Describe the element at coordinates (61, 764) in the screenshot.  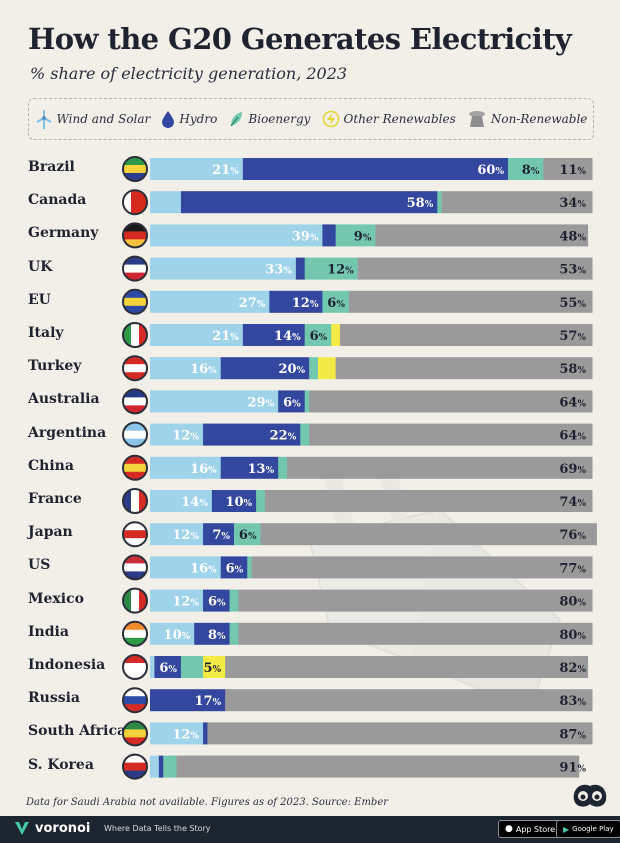
I see `country-label: S. Korea` at that location.